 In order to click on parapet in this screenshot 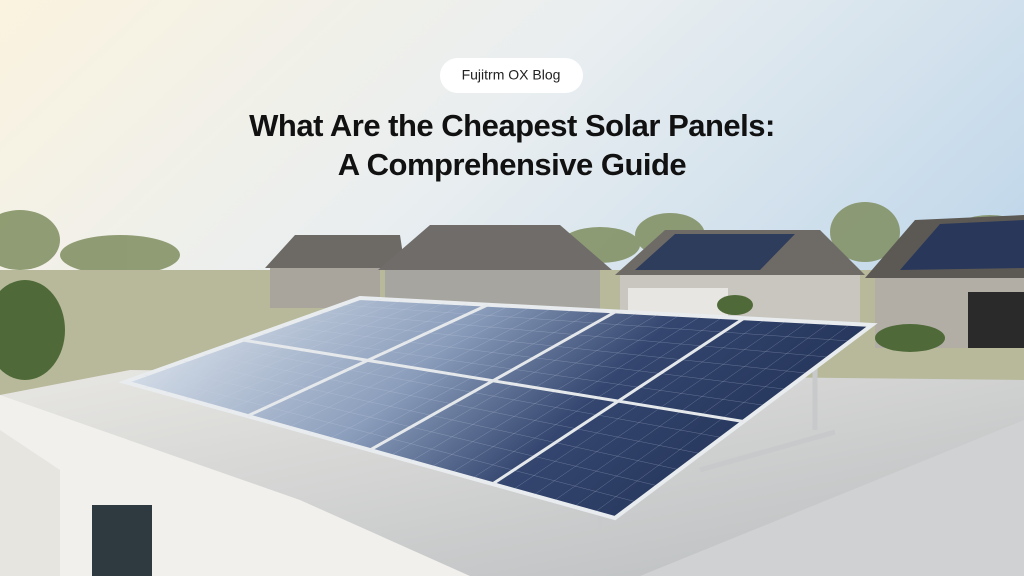, I will do `click(832, 498)`.